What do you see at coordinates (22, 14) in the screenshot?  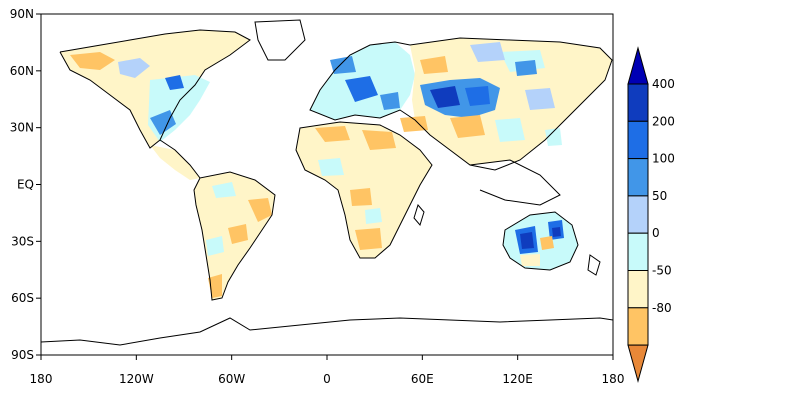 I see `y-tick-label: 90N` at bounding box center [22, 14].